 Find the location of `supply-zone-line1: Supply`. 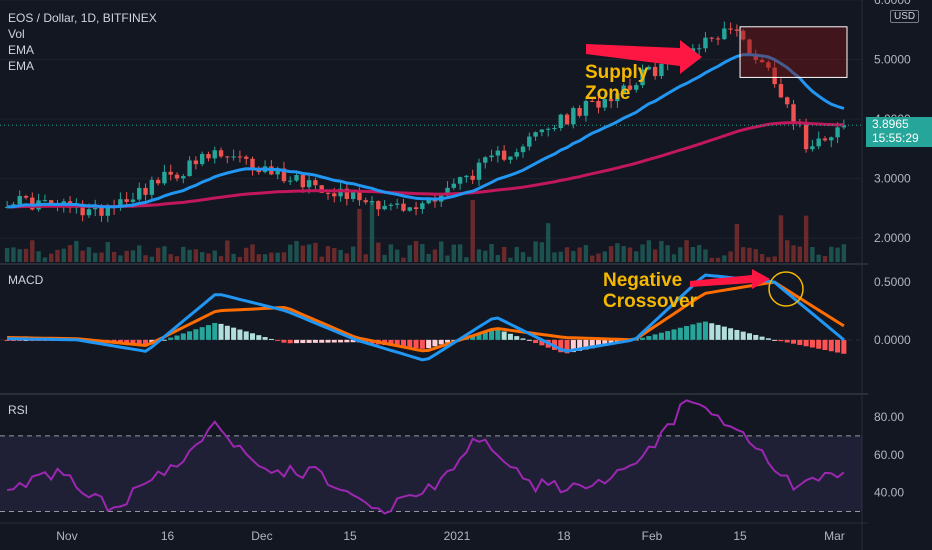

supply-zone-line1: Supply is located at coordinates (617, 72).